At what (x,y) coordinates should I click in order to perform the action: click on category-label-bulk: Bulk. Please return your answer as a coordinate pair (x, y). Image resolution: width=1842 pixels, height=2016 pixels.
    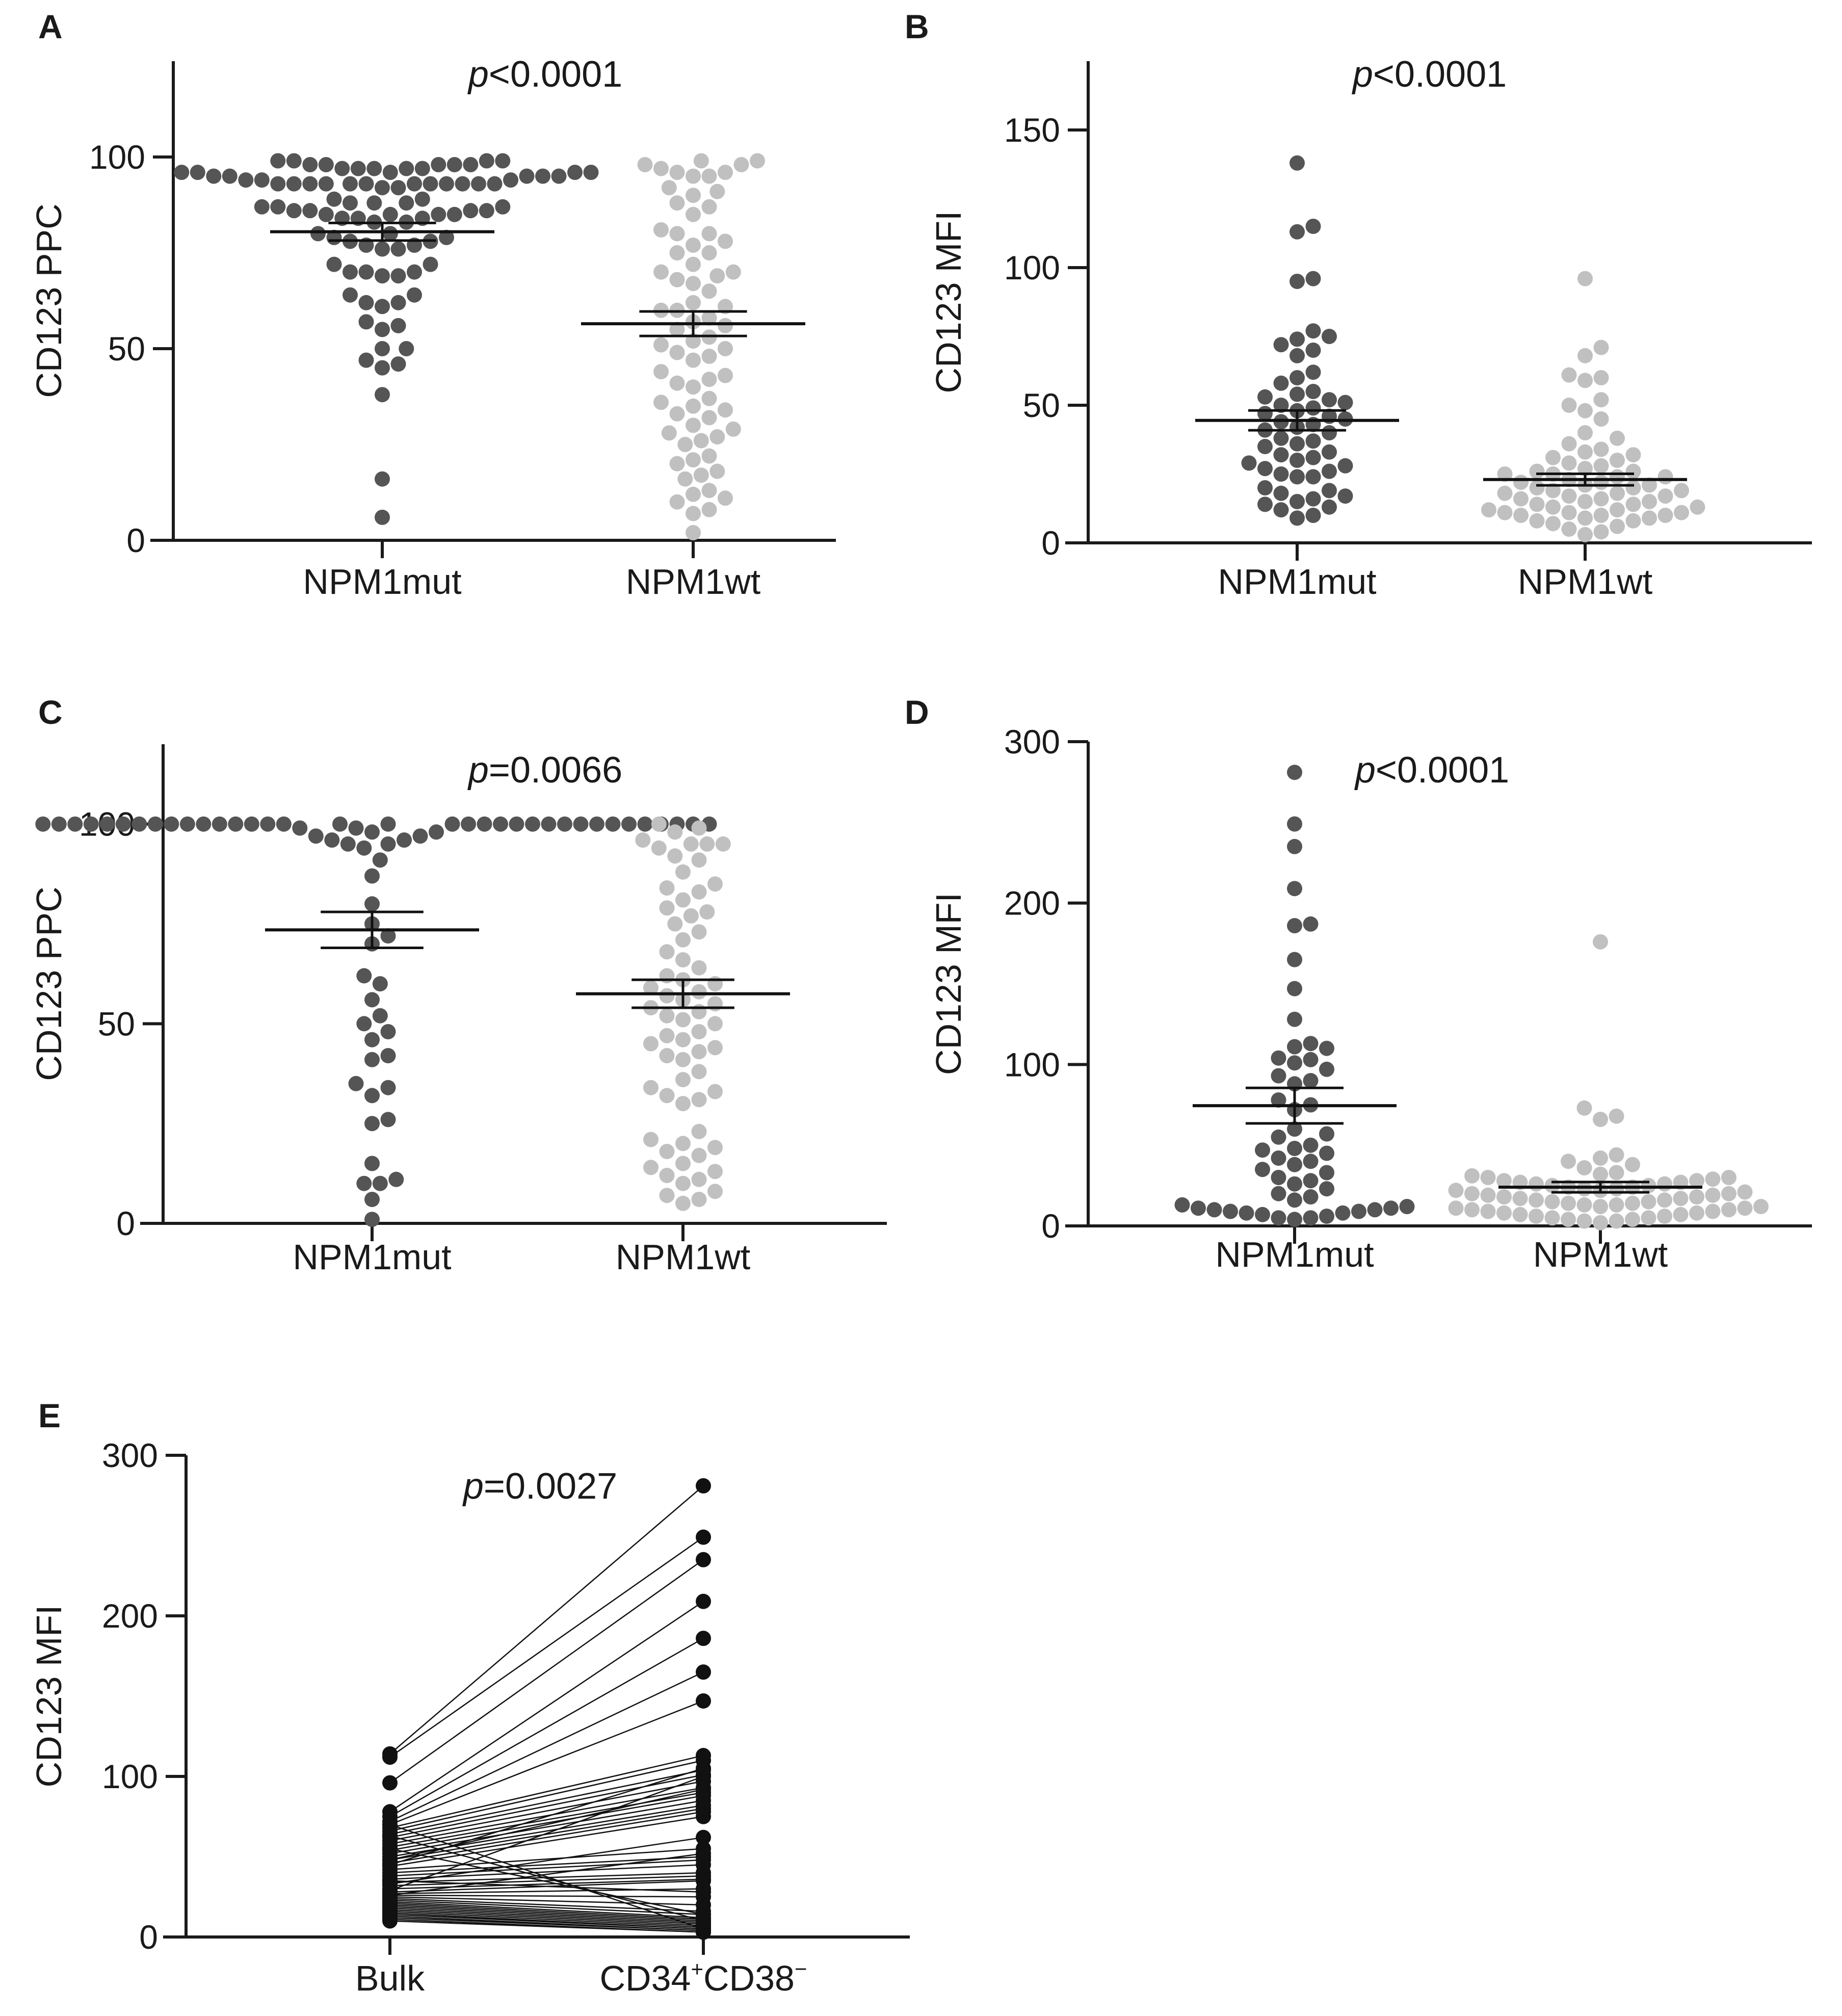
    Looking at the image, I should click on (390, 1978).